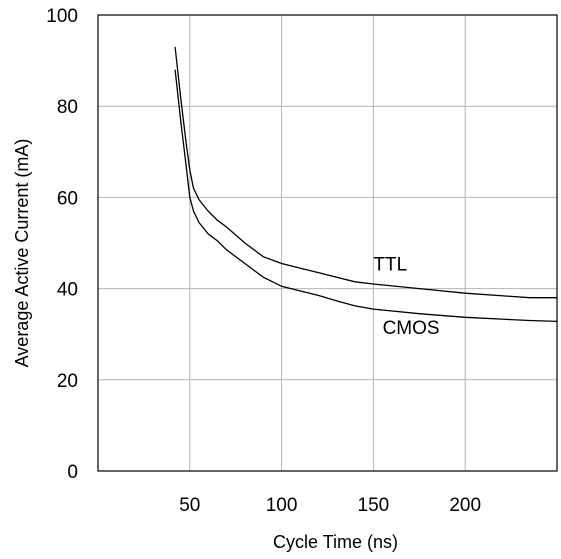 The height and width of the screenshot is (559, 561). I want to click on x-tick-label-150: 150, so click(374, 505).